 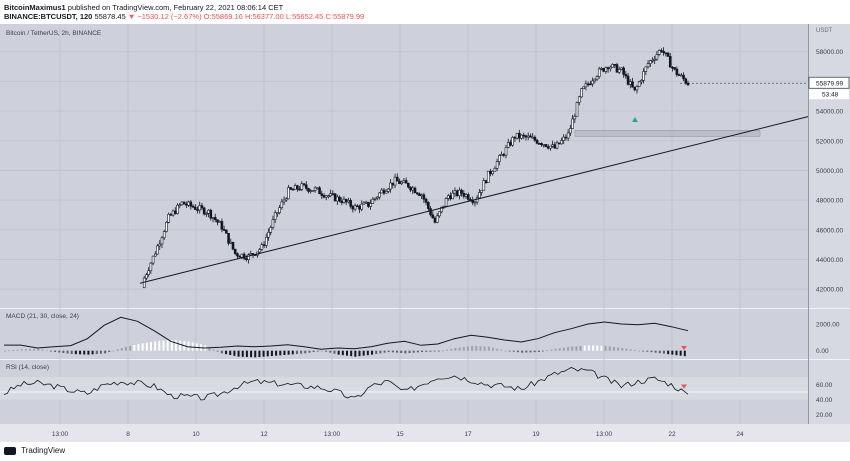 I want to click on buy-signal-icon, so click(x=635, y=119).